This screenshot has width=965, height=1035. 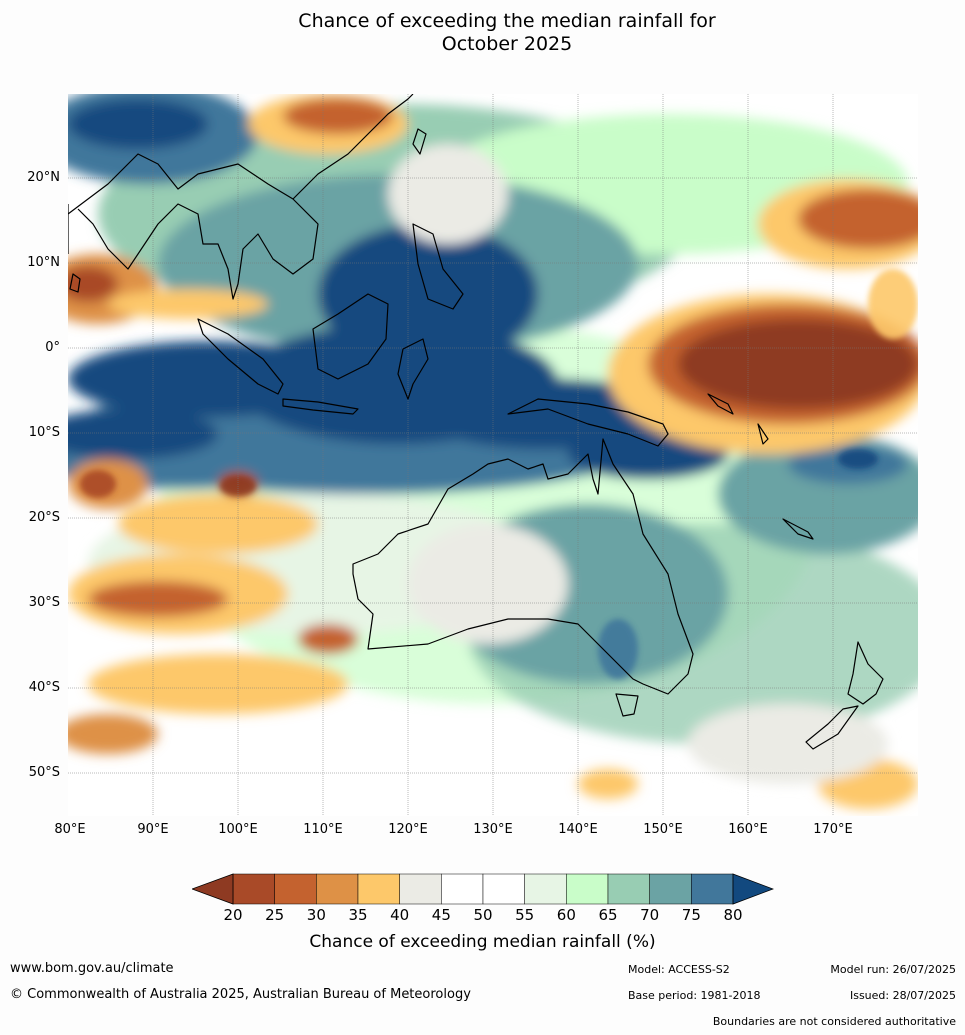 What do you see at coordinates (408, 829) in the screenshot?
I see `lon-tick-120E: 120°E` at bounding box center [408, 829].